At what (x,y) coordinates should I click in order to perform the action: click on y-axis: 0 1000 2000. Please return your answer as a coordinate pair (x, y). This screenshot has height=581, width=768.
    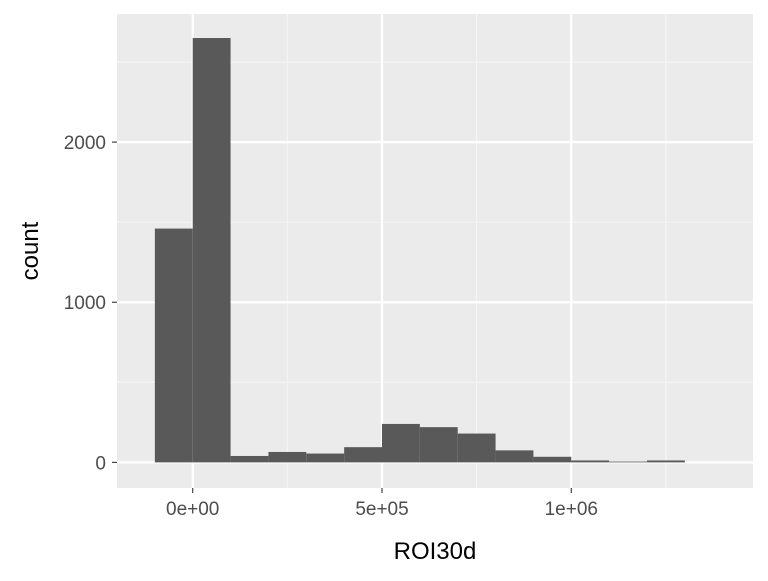
    Looking at the image, I should click on (90, 303).